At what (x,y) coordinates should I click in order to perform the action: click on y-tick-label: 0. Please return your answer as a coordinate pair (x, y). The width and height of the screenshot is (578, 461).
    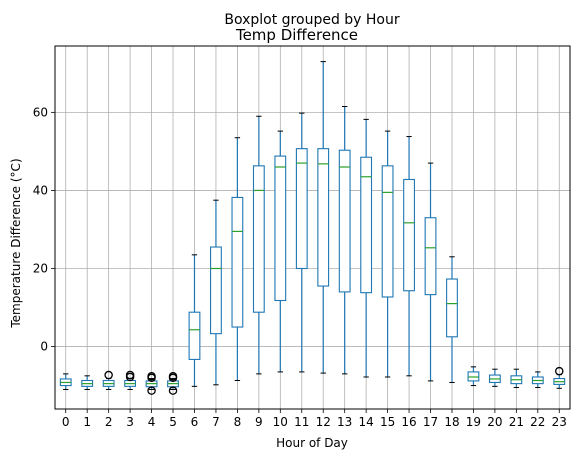
    Looking at the image, I should click on (44, 347).